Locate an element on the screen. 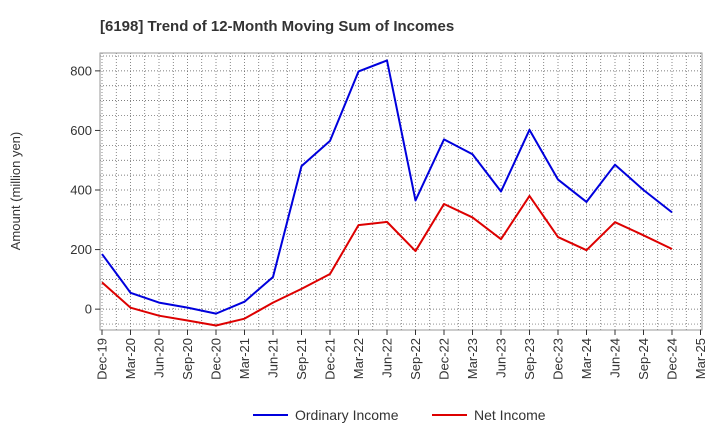  x-tick-label-12: Dec-22 is located at coordinates (444, 359).